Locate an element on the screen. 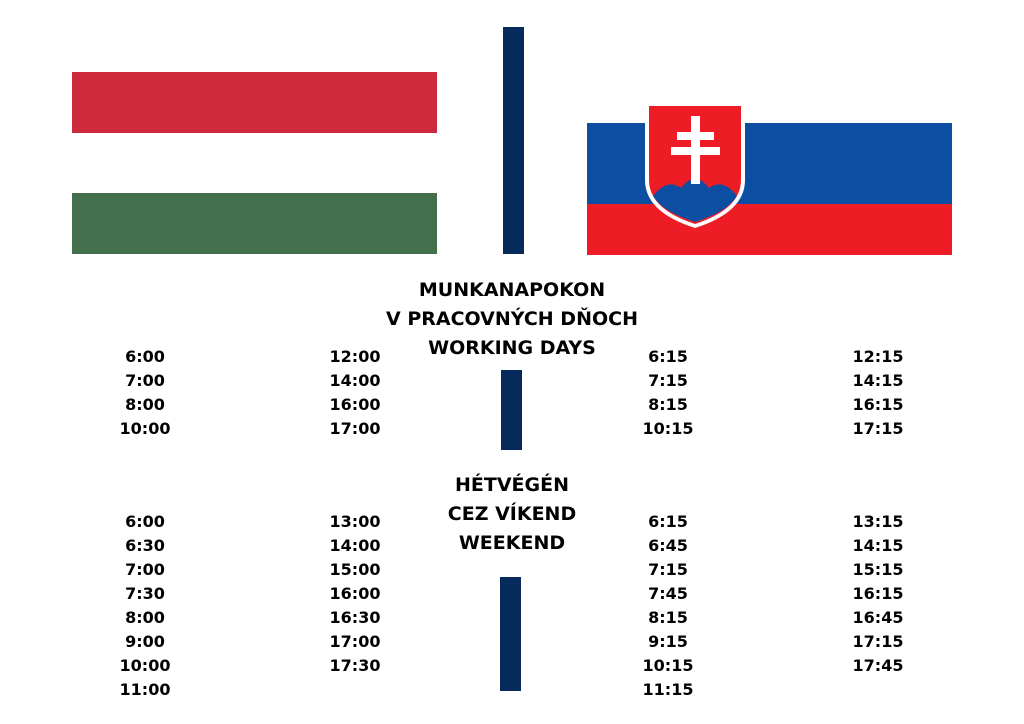 This screenshot has width=1024, height=724. departure-time: 15:15 is located at coordinates (878, 569).